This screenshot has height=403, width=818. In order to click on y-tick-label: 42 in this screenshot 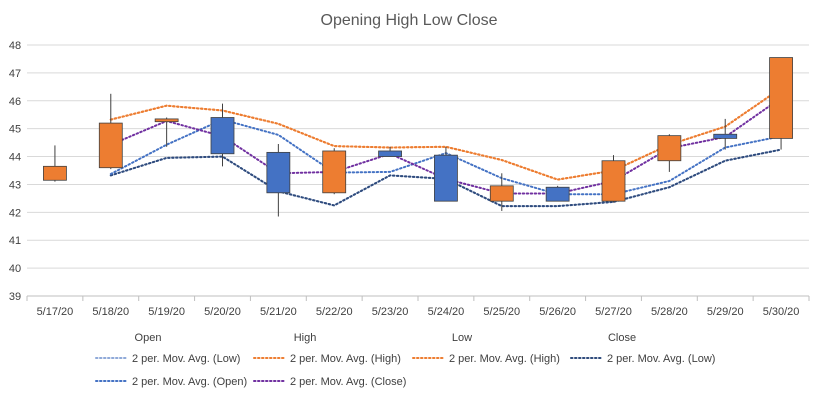, I will do `click(15, 213)`.